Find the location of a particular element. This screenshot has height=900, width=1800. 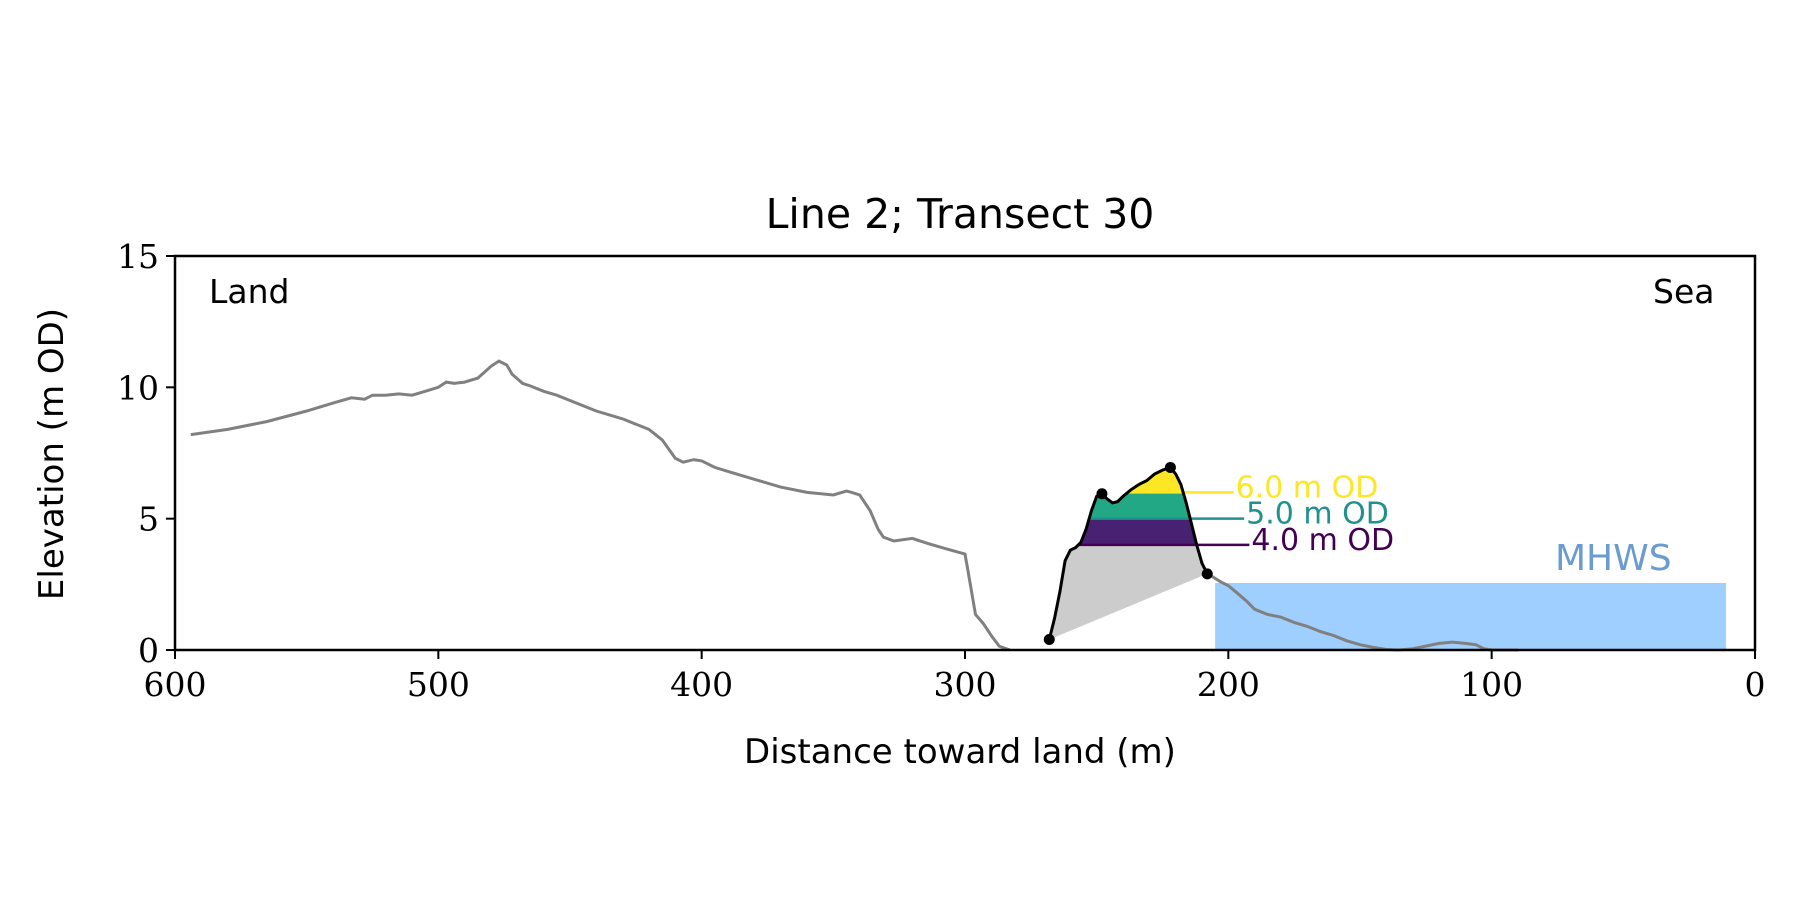

x-tick-label: 100 is located at coordinates (1491, 684).